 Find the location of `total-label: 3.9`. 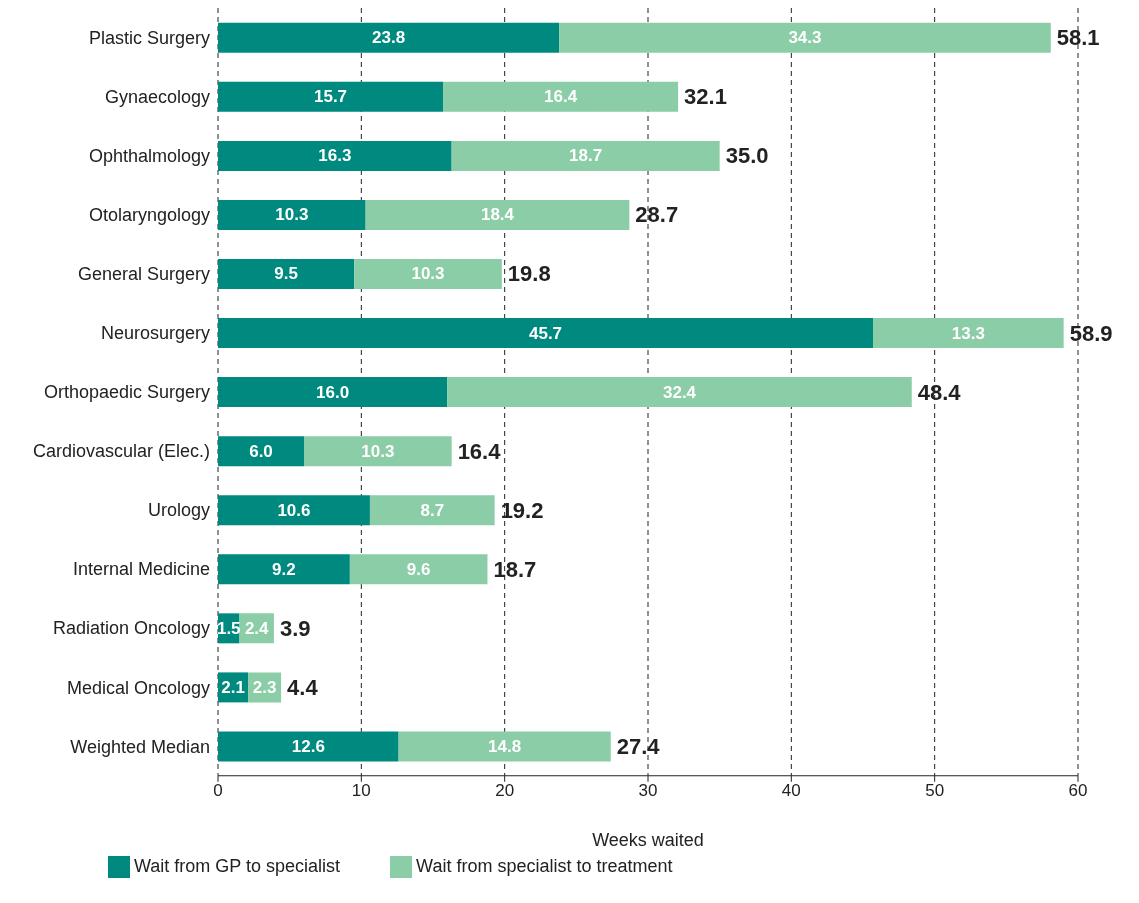

total-label: 3.9 is located at coordinates (295, 628).